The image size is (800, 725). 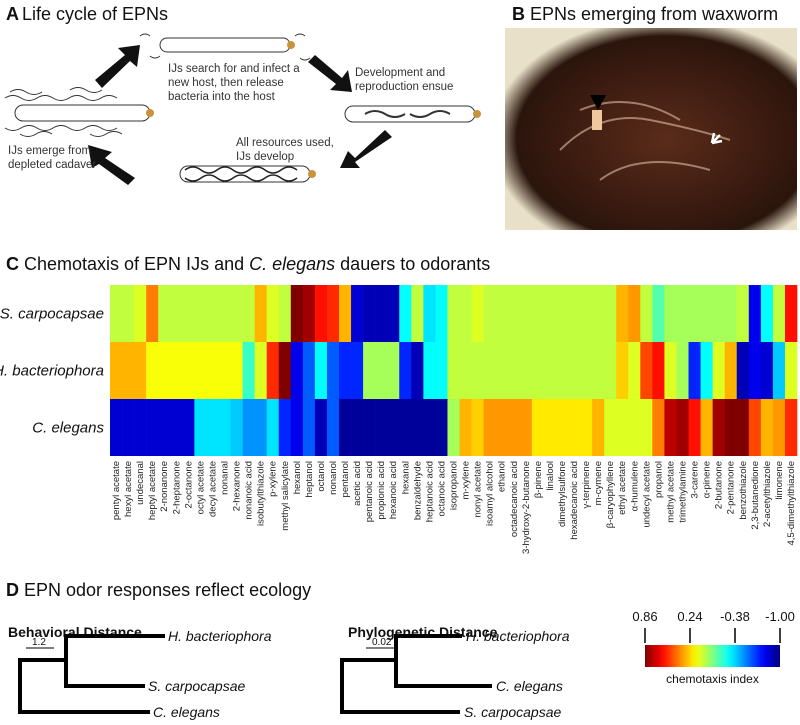 I want to click on column-label: 3-hydroxy-2-butanone, so click(x=526, y=507).